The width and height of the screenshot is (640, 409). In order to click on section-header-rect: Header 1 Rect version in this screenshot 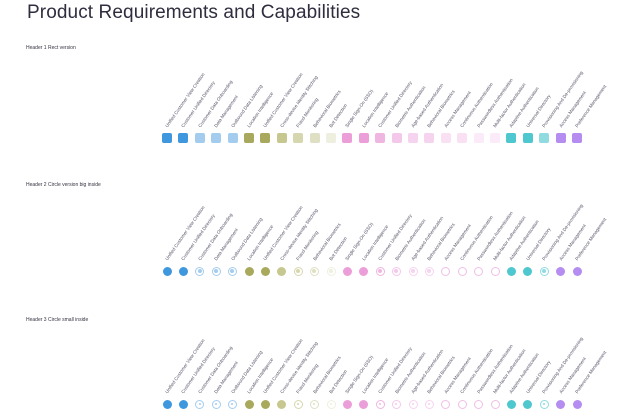, I will do `click(51, 48)`.